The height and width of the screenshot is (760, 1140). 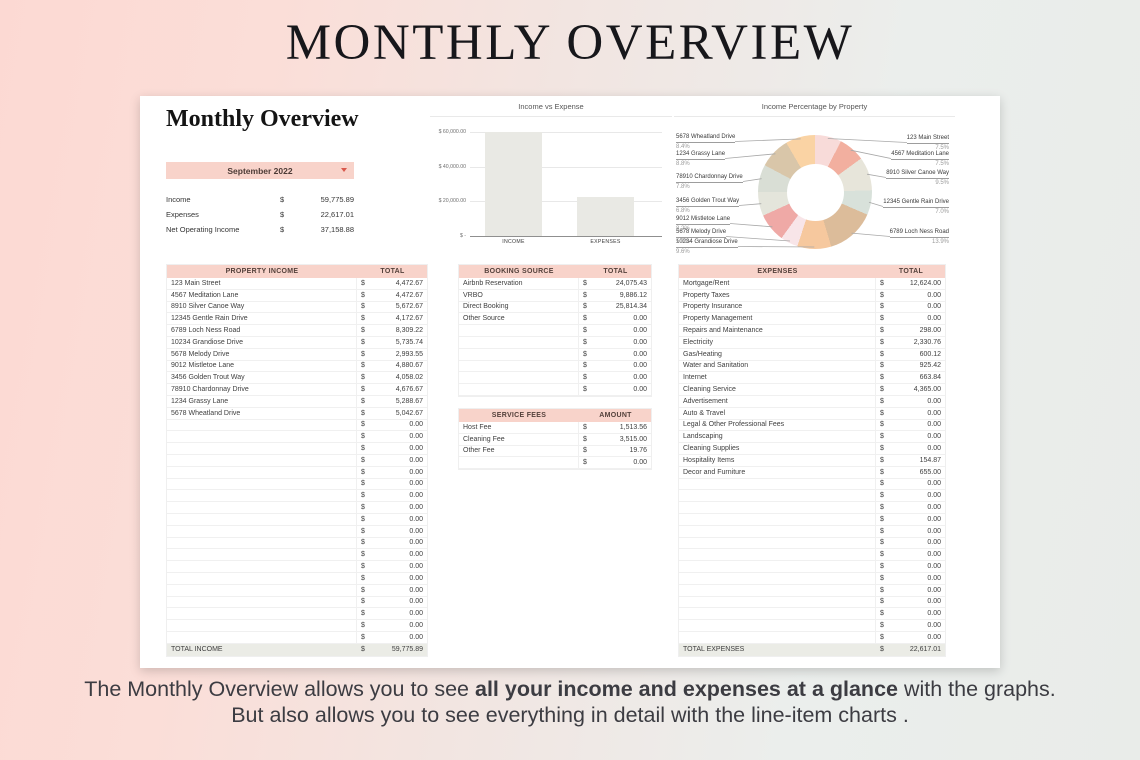 I want to click on cell-name: Decor and Furniture, so click(x=777, y=472).